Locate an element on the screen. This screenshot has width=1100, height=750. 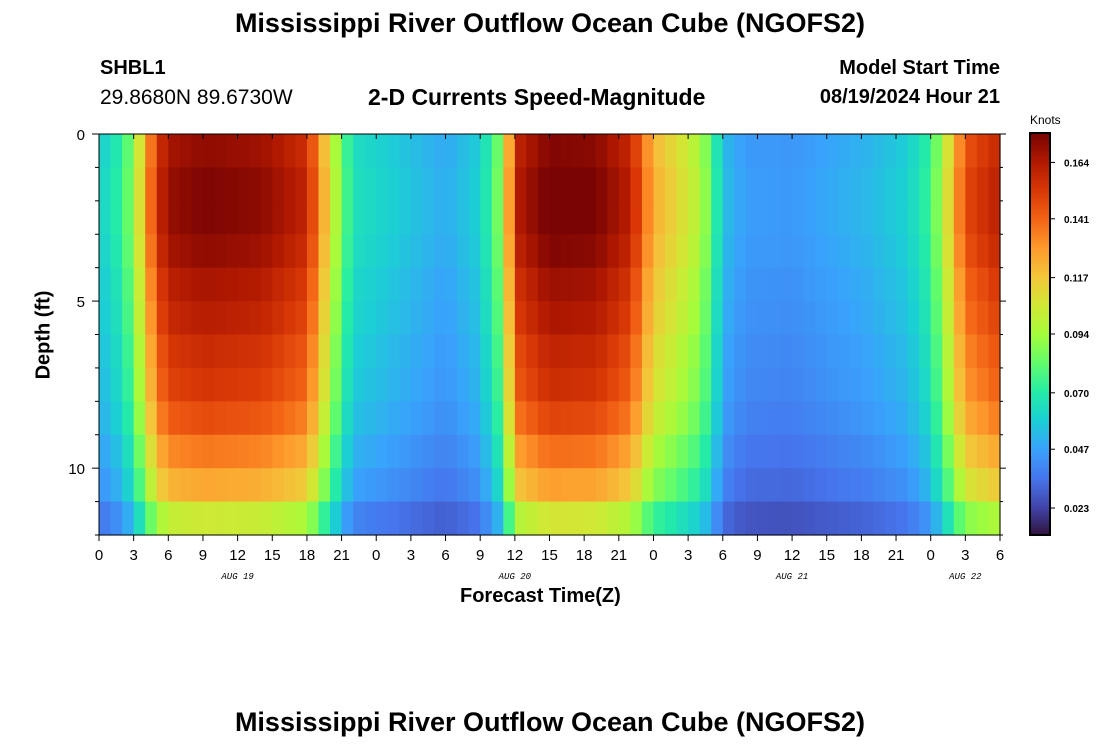
x-tick-label: 3 is located at coordinates (688, 555).